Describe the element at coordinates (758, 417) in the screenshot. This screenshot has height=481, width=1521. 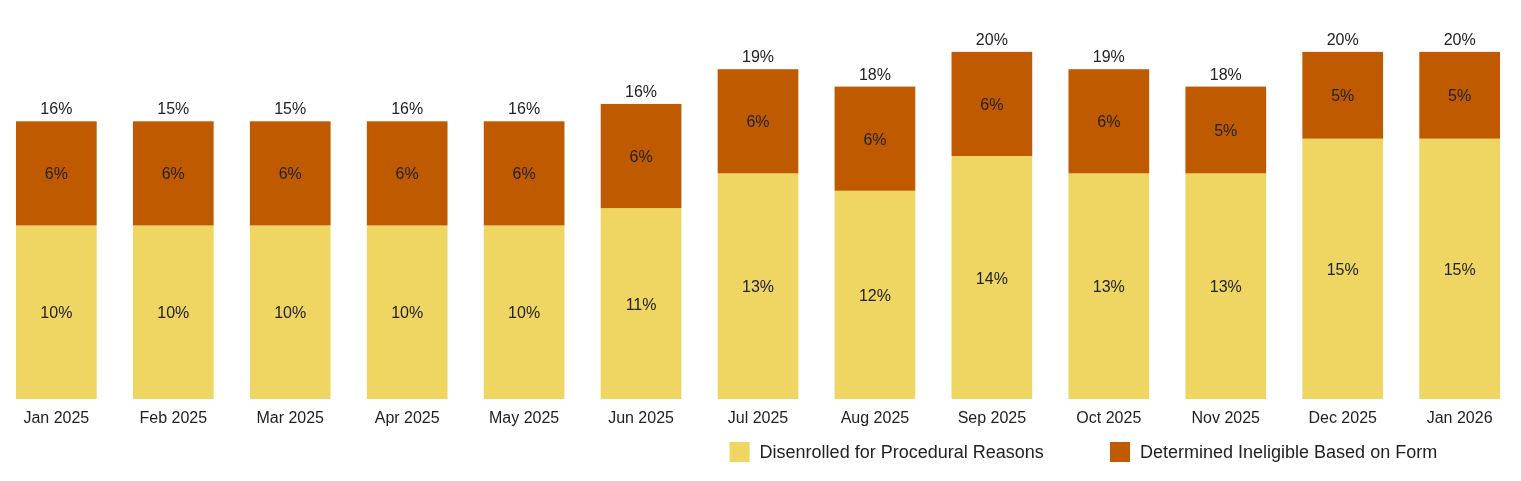
I see `x-tick-label: Jul 2025` at that location.